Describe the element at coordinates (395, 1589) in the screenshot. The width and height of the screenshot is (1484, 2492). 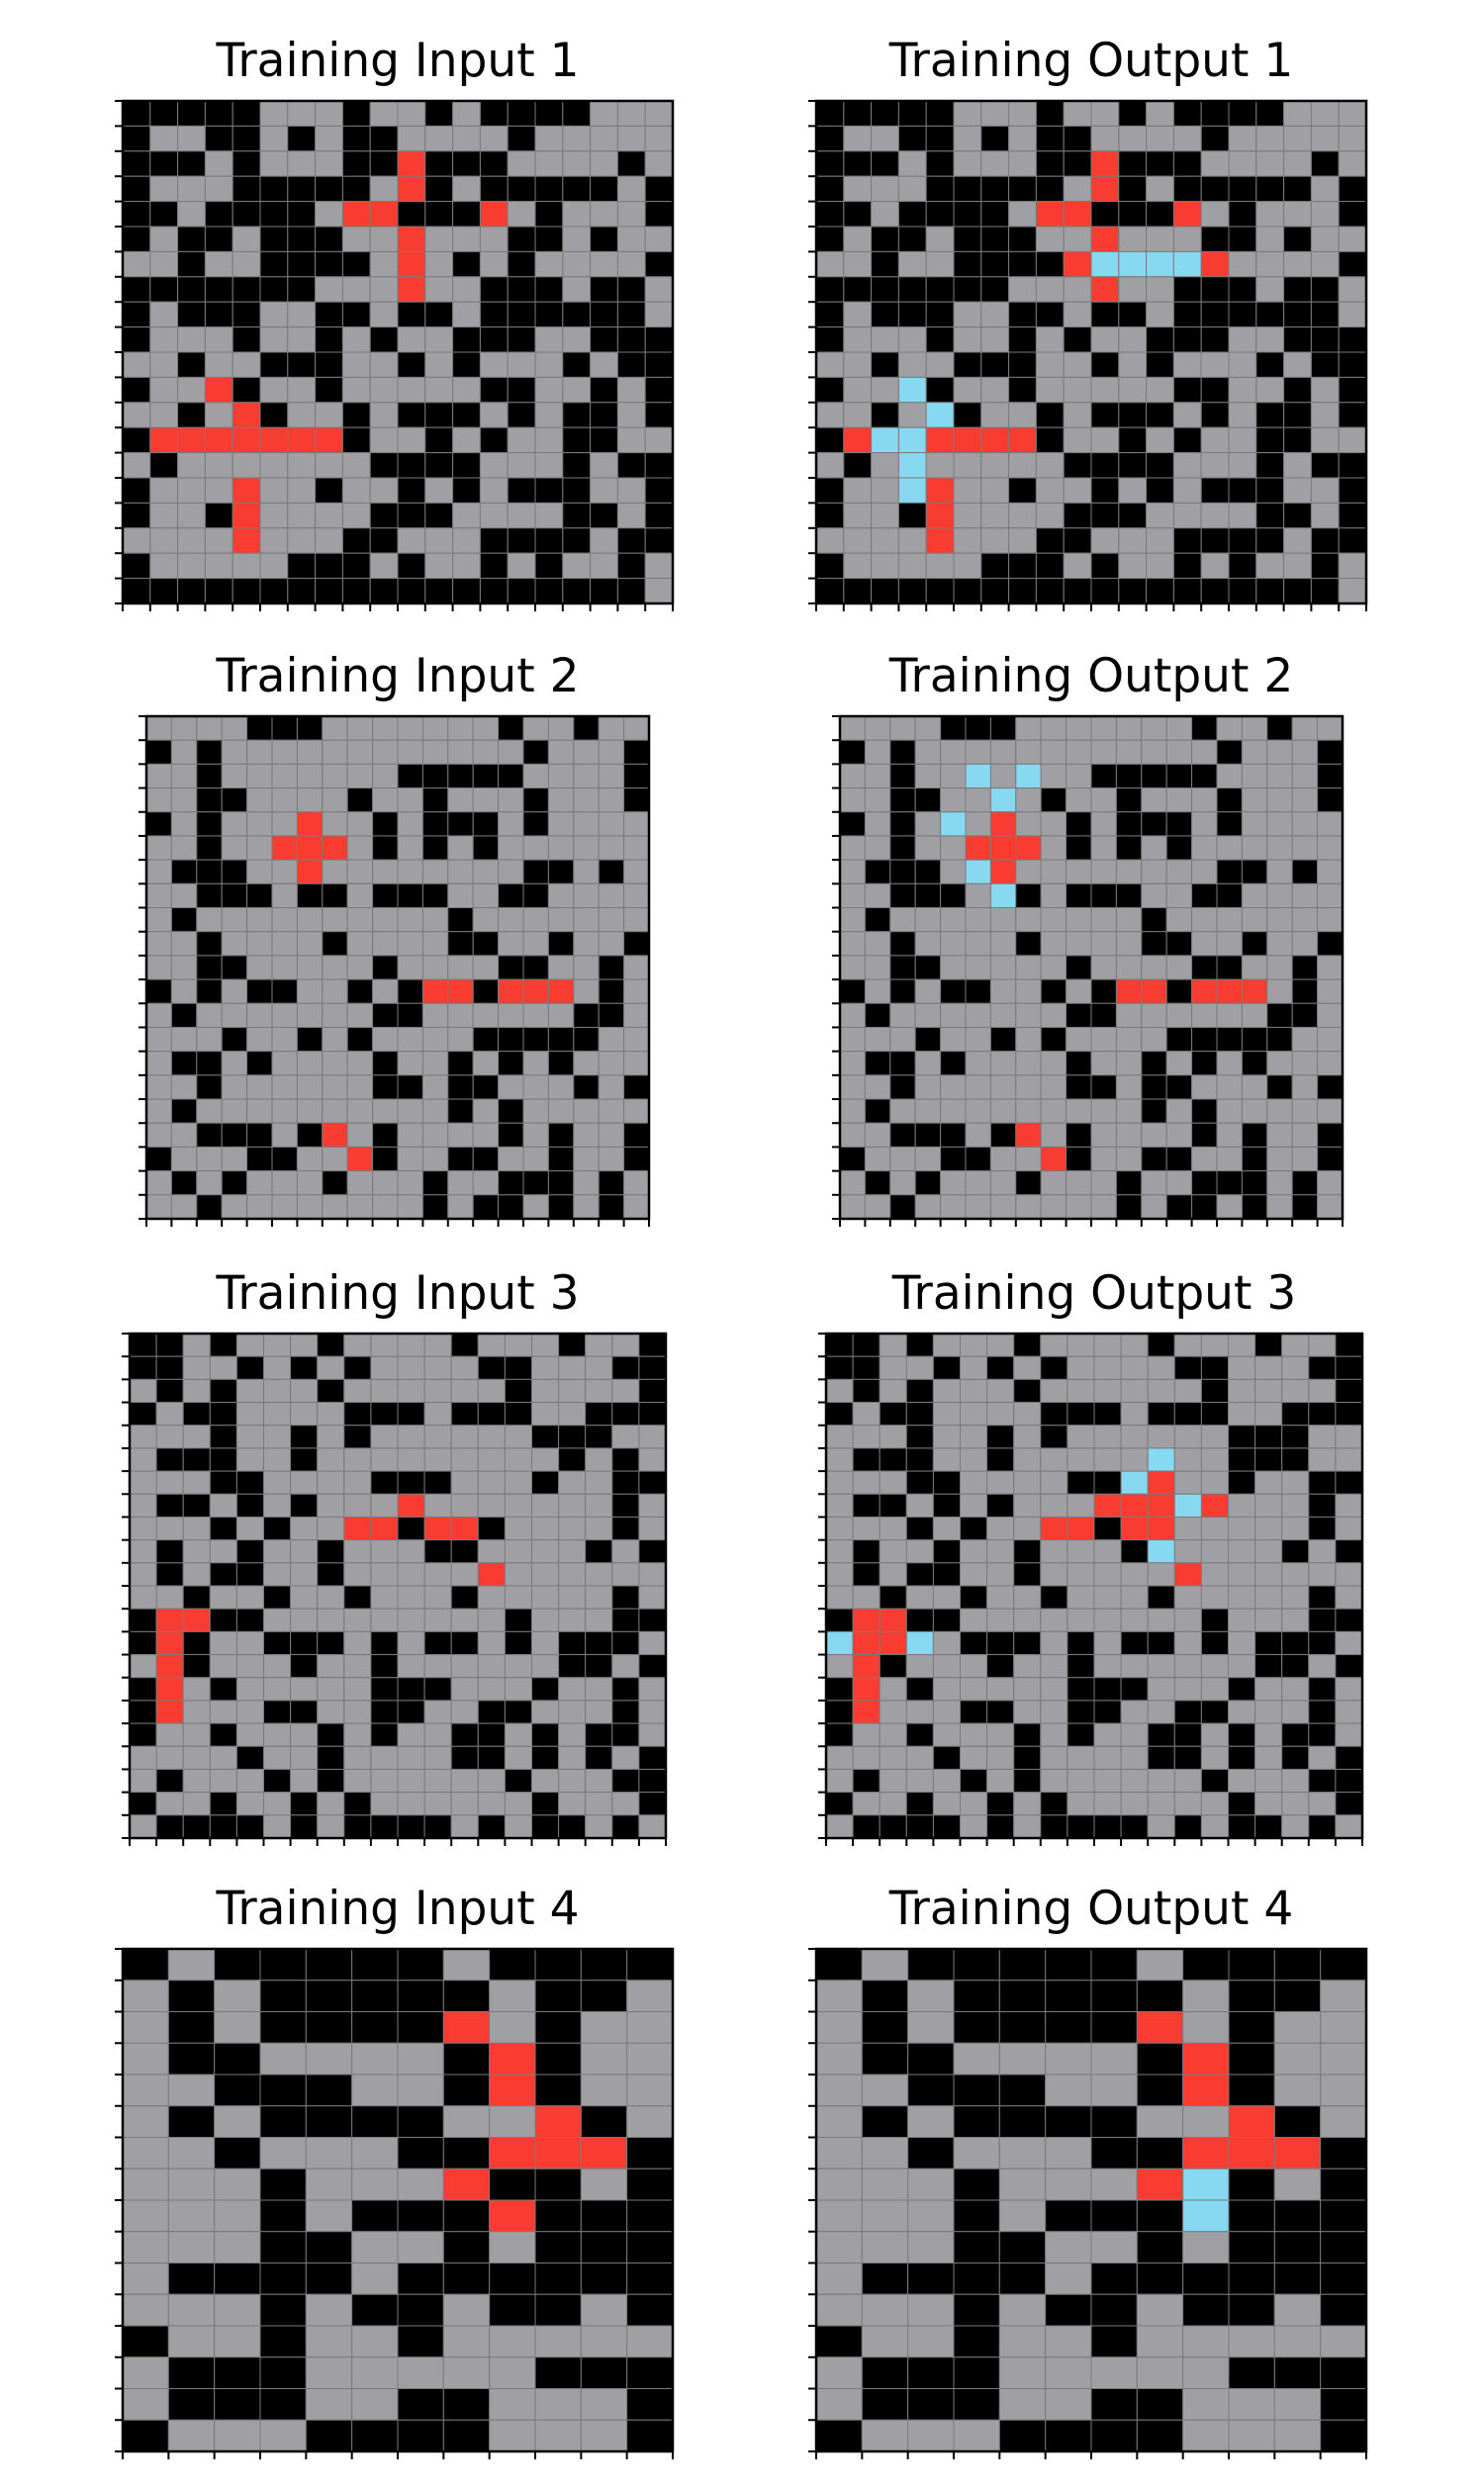
I see `grid-canvas` at that location.